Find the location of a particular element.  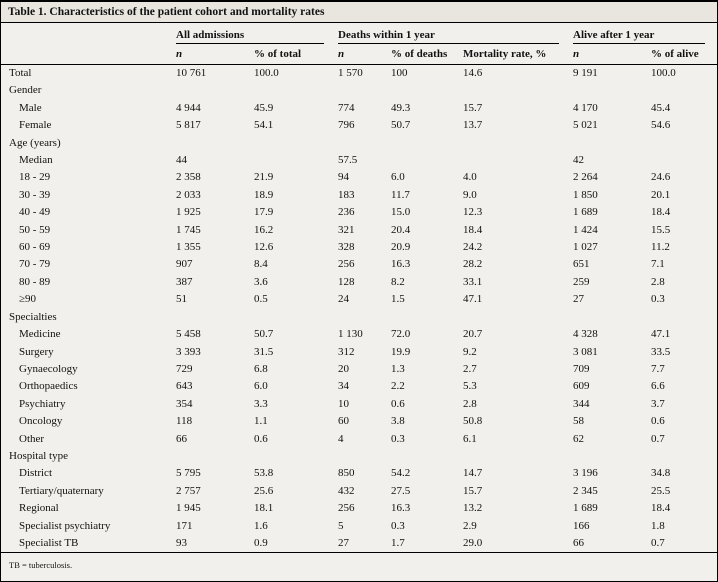

cell: 5 817 is located at coordinates (188, 125).